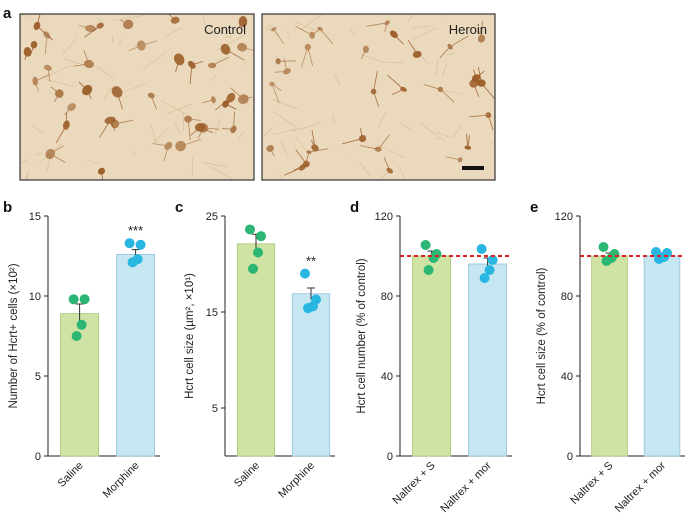 The height and width of the screenshot is (527, 685). I want to click on panel-label-a: a, so click(7, 13).